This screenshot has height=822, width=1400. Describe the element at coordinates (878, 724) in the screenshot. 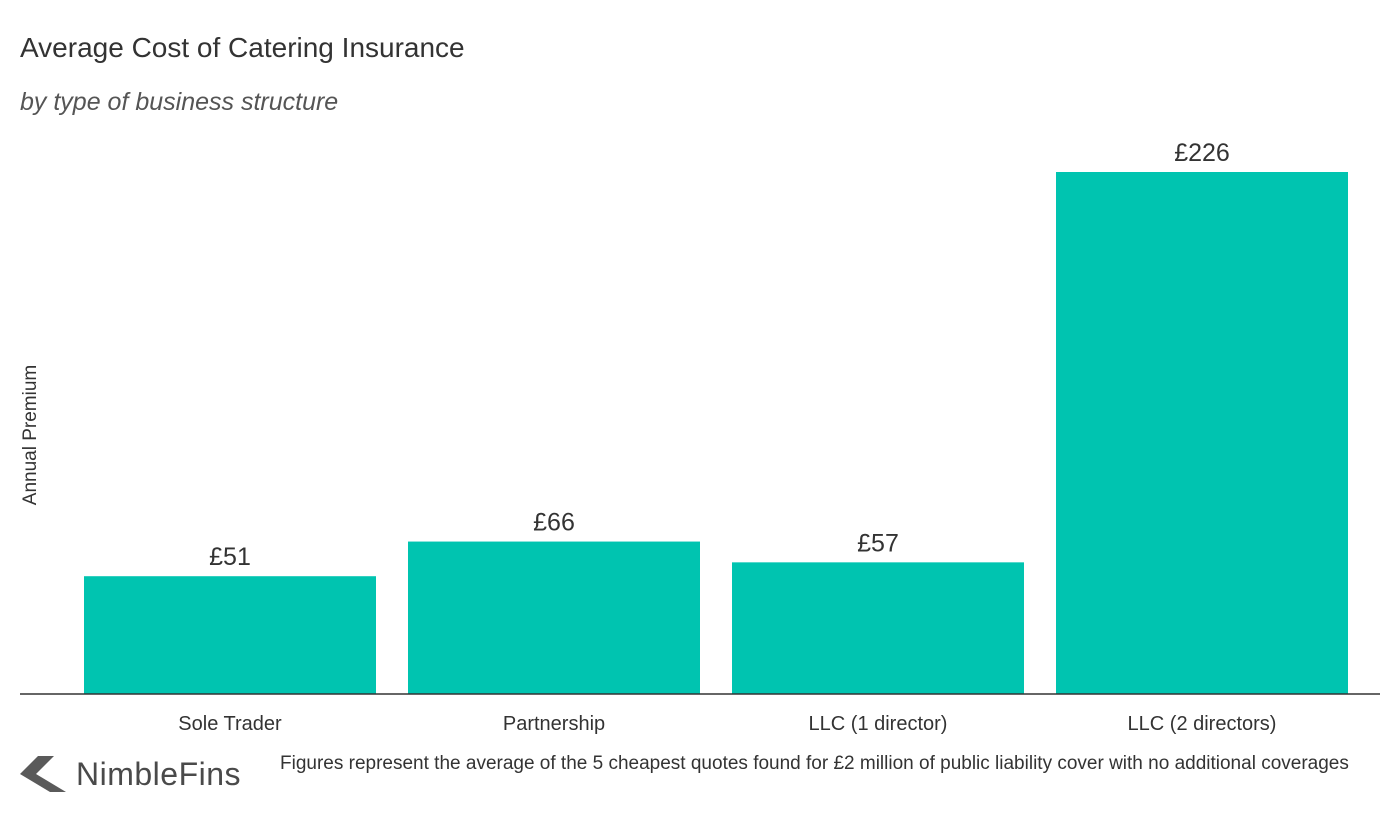

I see `x-tick-label-2: LLC (1 director)` at that location.